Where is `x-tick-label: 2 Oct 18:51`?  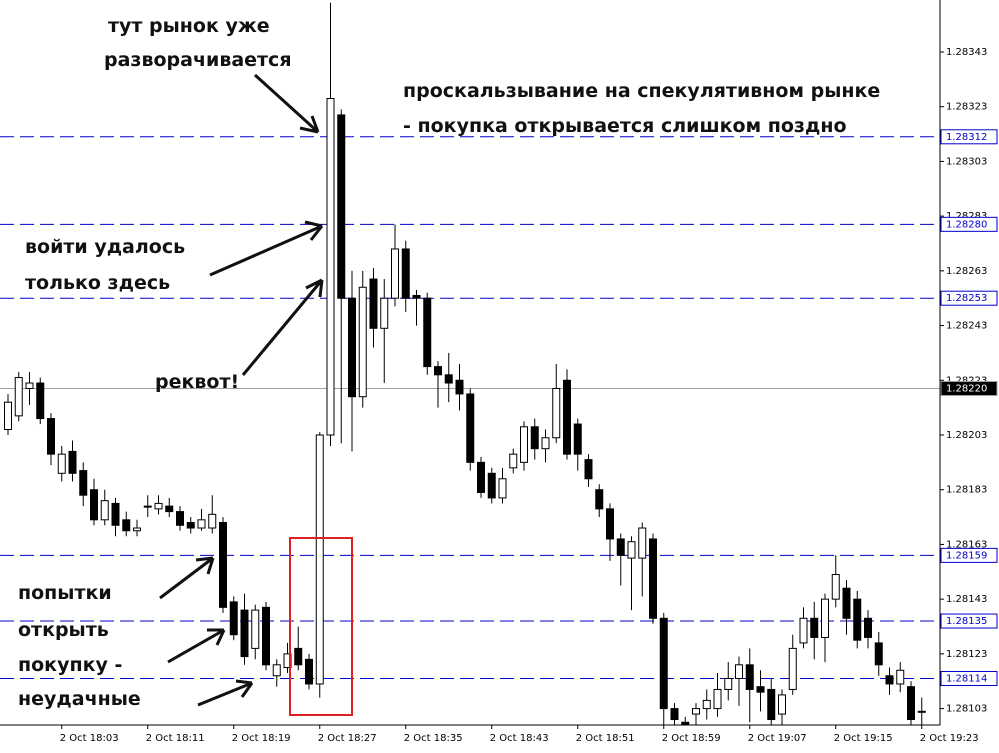
x-tick-label: 2 Oct 18:51 is located at coordinates (605, 738).